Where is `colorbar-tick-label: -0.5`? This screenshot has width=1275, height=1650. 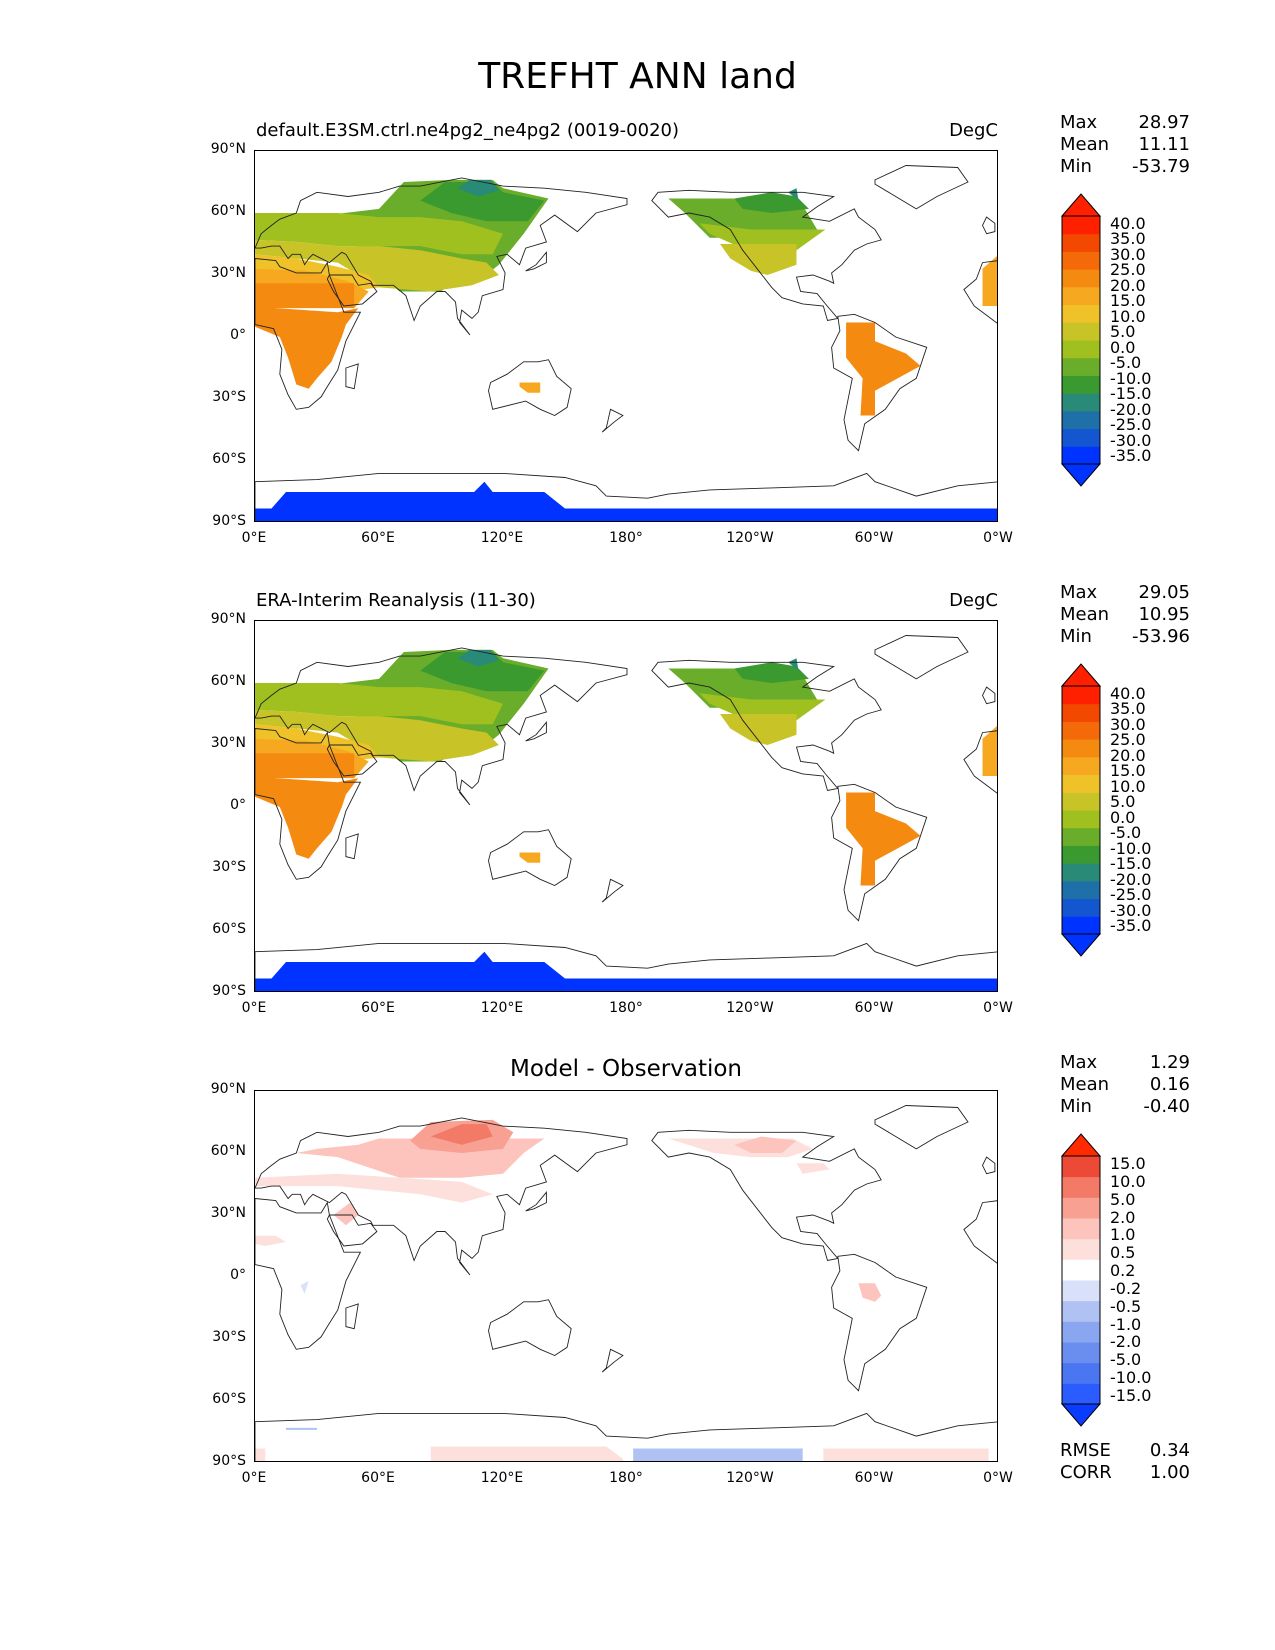 colorbar-tick-label: -0.5 is located at coordinates (1126, 1306).